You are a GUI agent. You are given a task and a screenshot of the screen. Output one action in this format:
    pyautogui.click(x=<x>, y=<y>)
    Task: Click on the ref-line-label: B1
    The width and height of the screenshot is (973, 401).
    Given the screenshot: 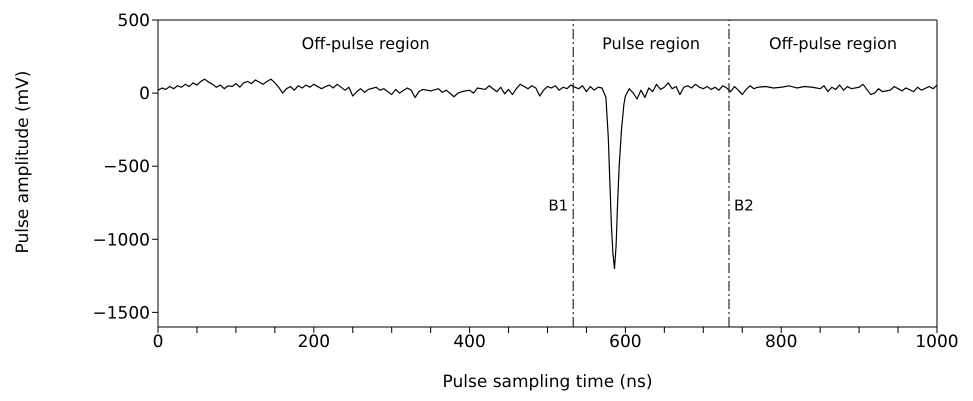 What is the action you would take?
    pyautogui.click(x=558, y=205)
    